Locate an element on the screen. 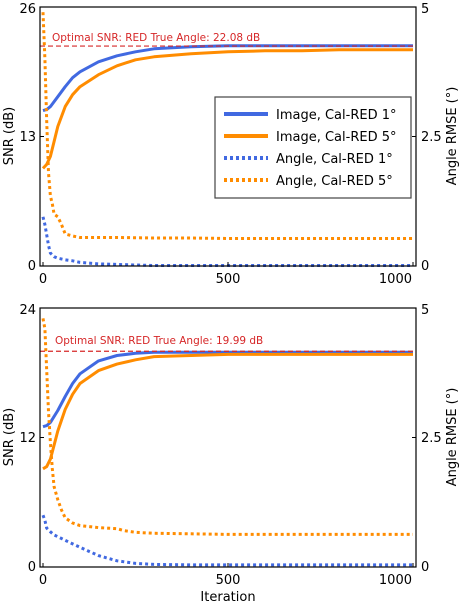  panel-bottom-y2label: Angle RMSE (°) is located at coordinates (452, 437).